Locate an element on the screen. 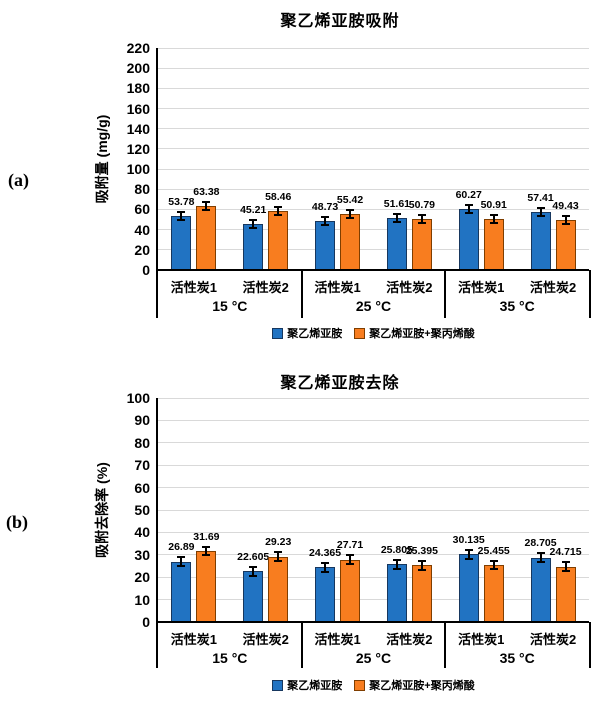 The image size is (600, 702). value-label: 24.365 is located at coordinates (325, 552).